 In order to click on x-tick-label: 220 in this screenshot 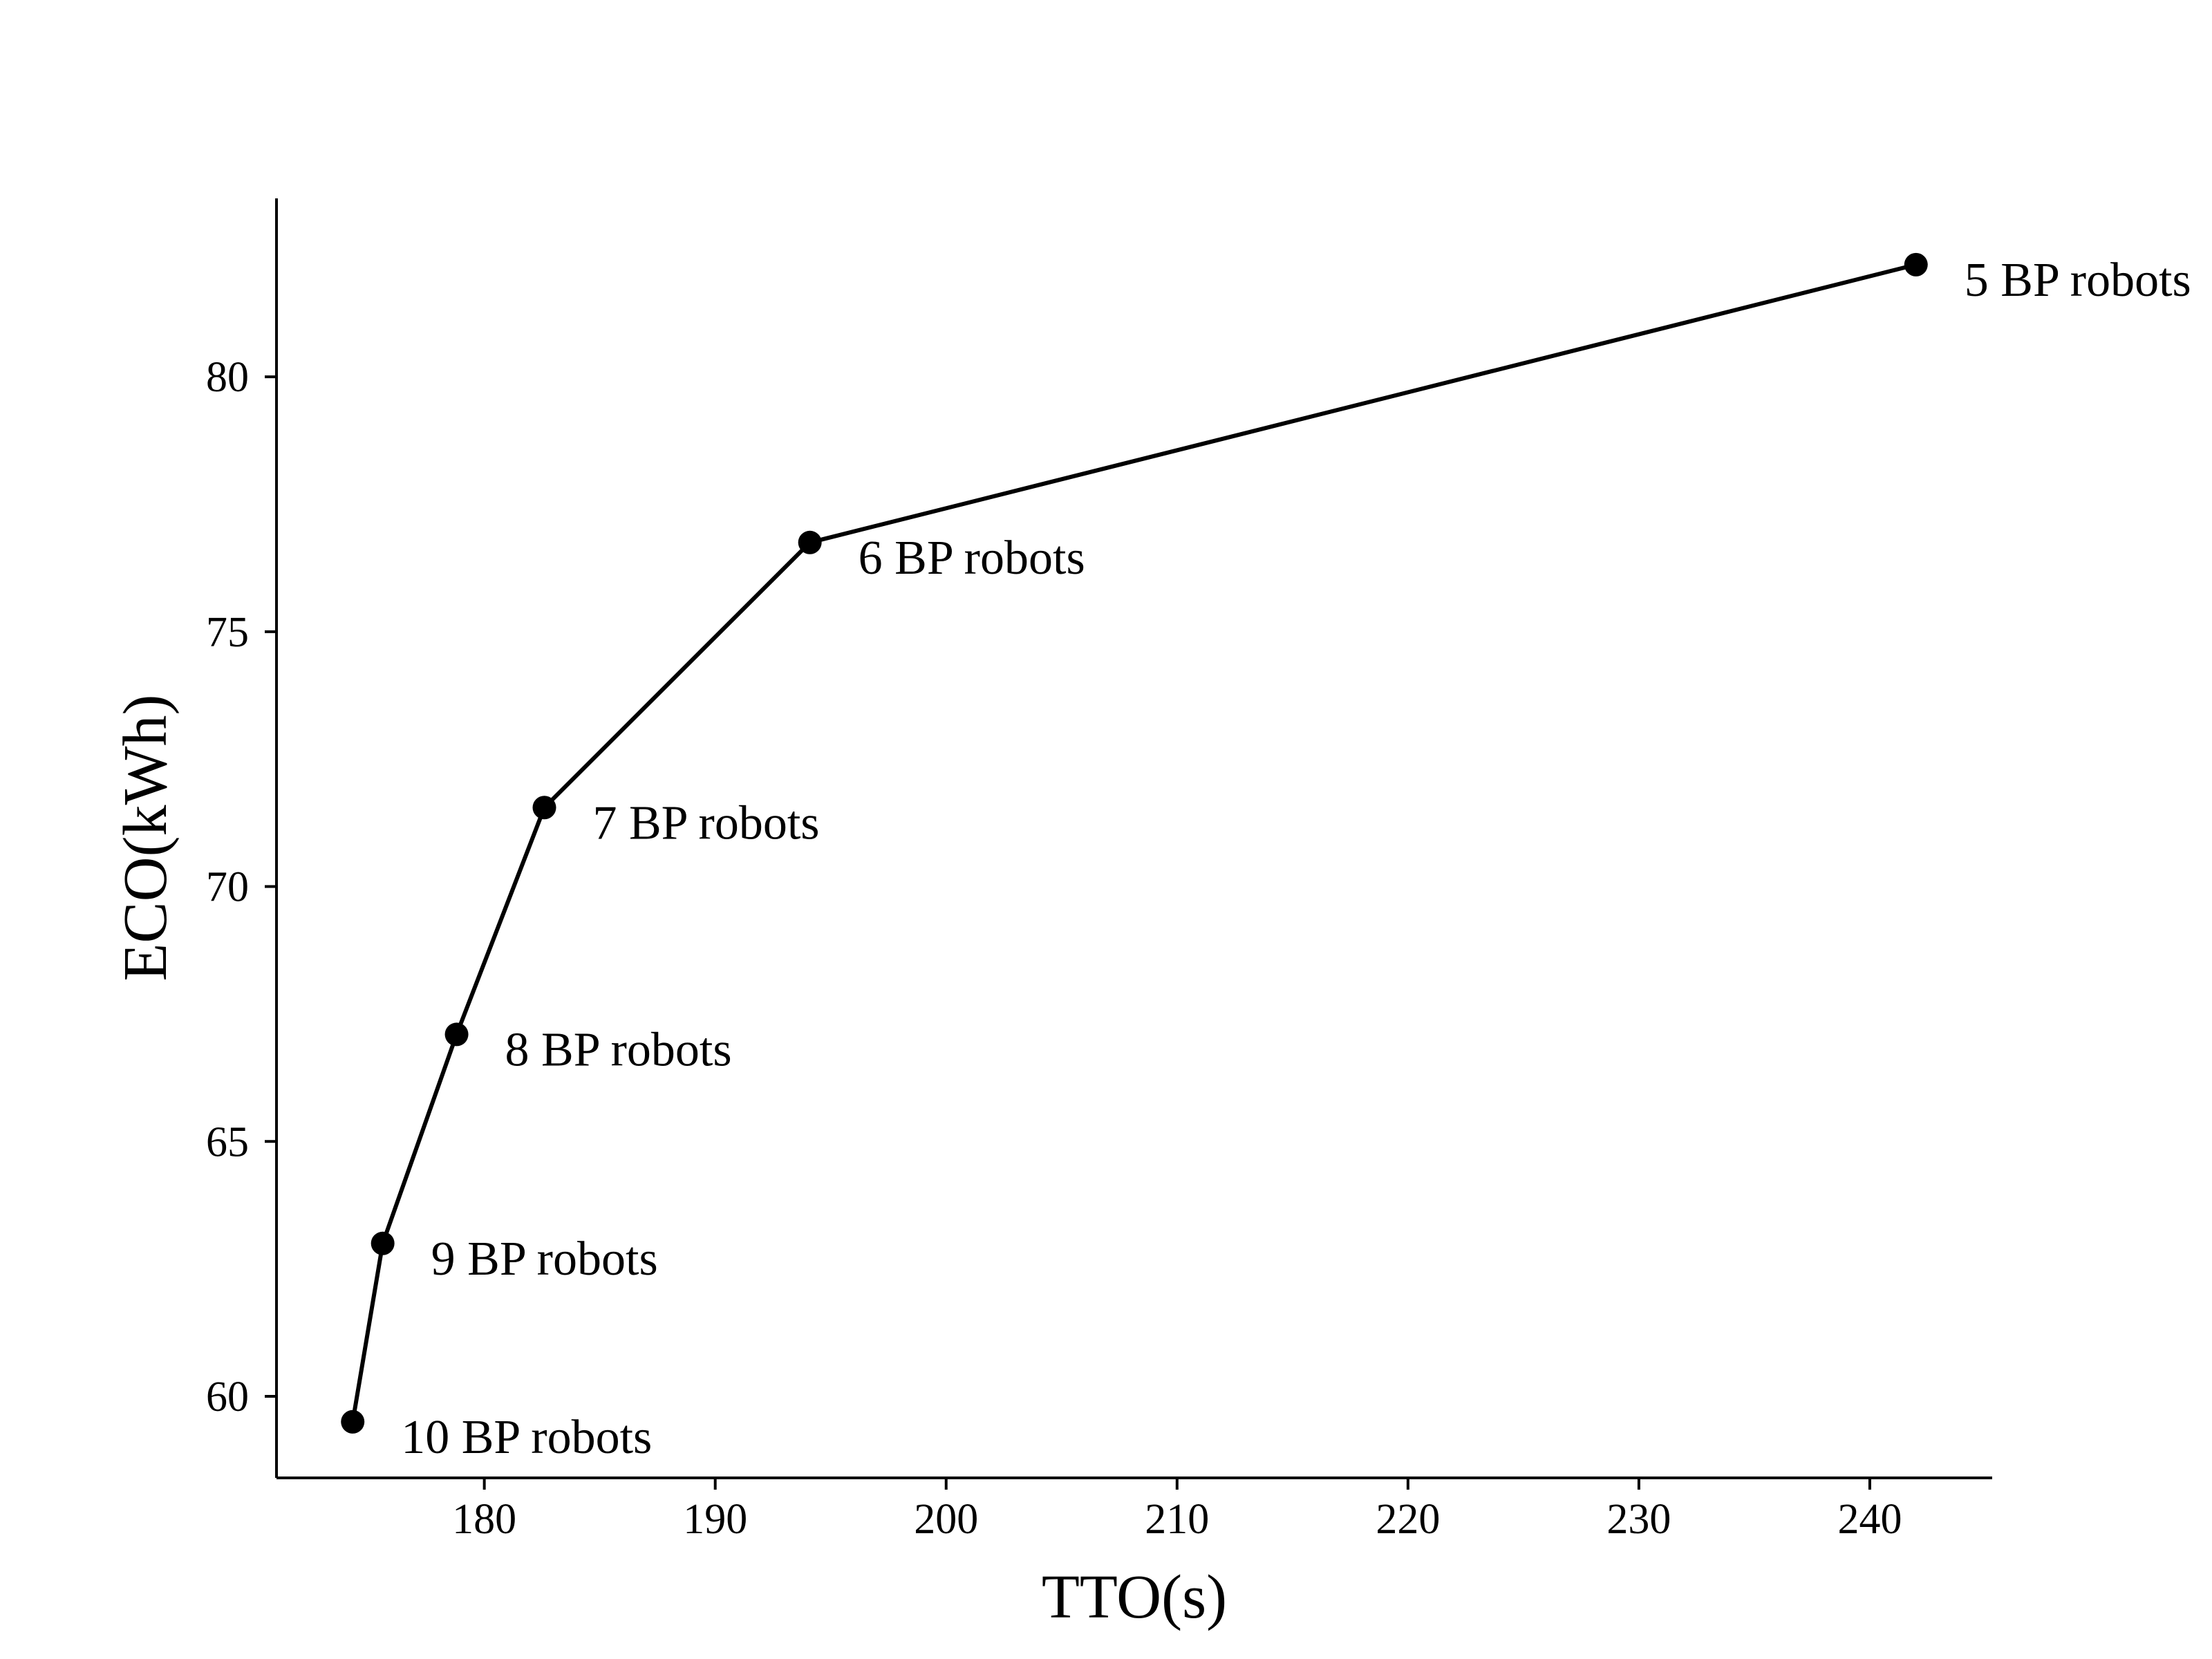, I will do `click(1408, 1520)`.